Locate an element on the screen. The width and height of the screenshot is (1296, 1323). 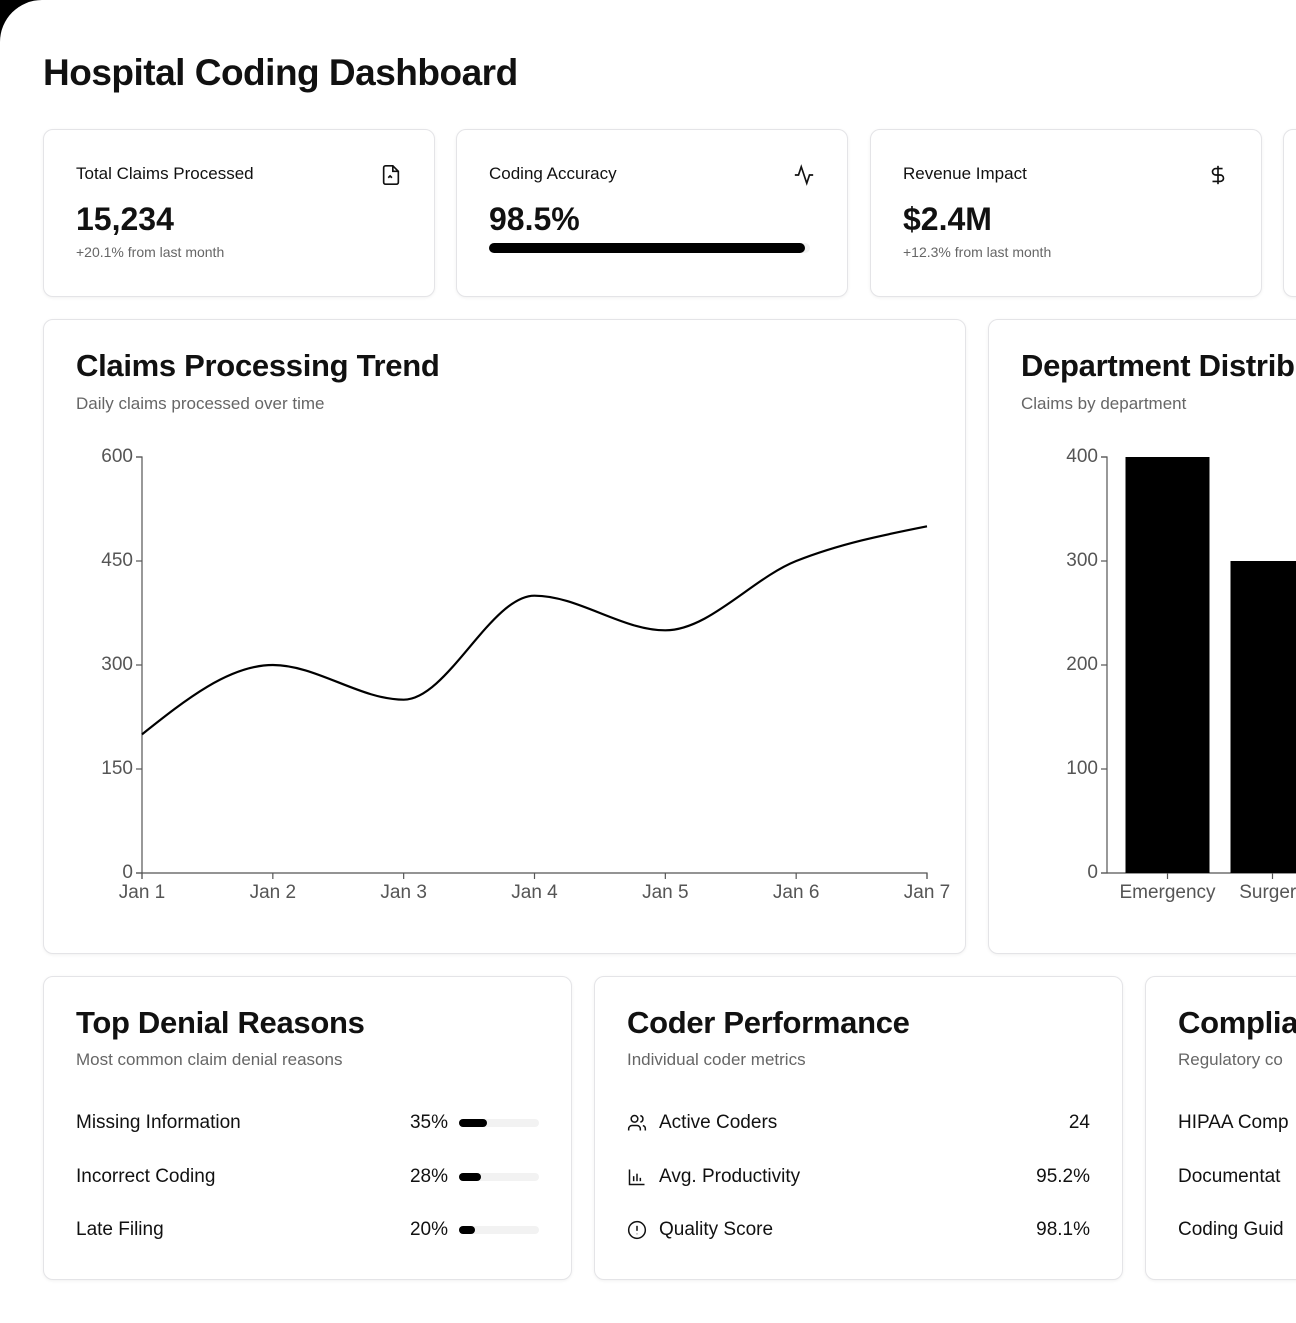
denial-label: Late Filing is located at coordinates (120, 1229).